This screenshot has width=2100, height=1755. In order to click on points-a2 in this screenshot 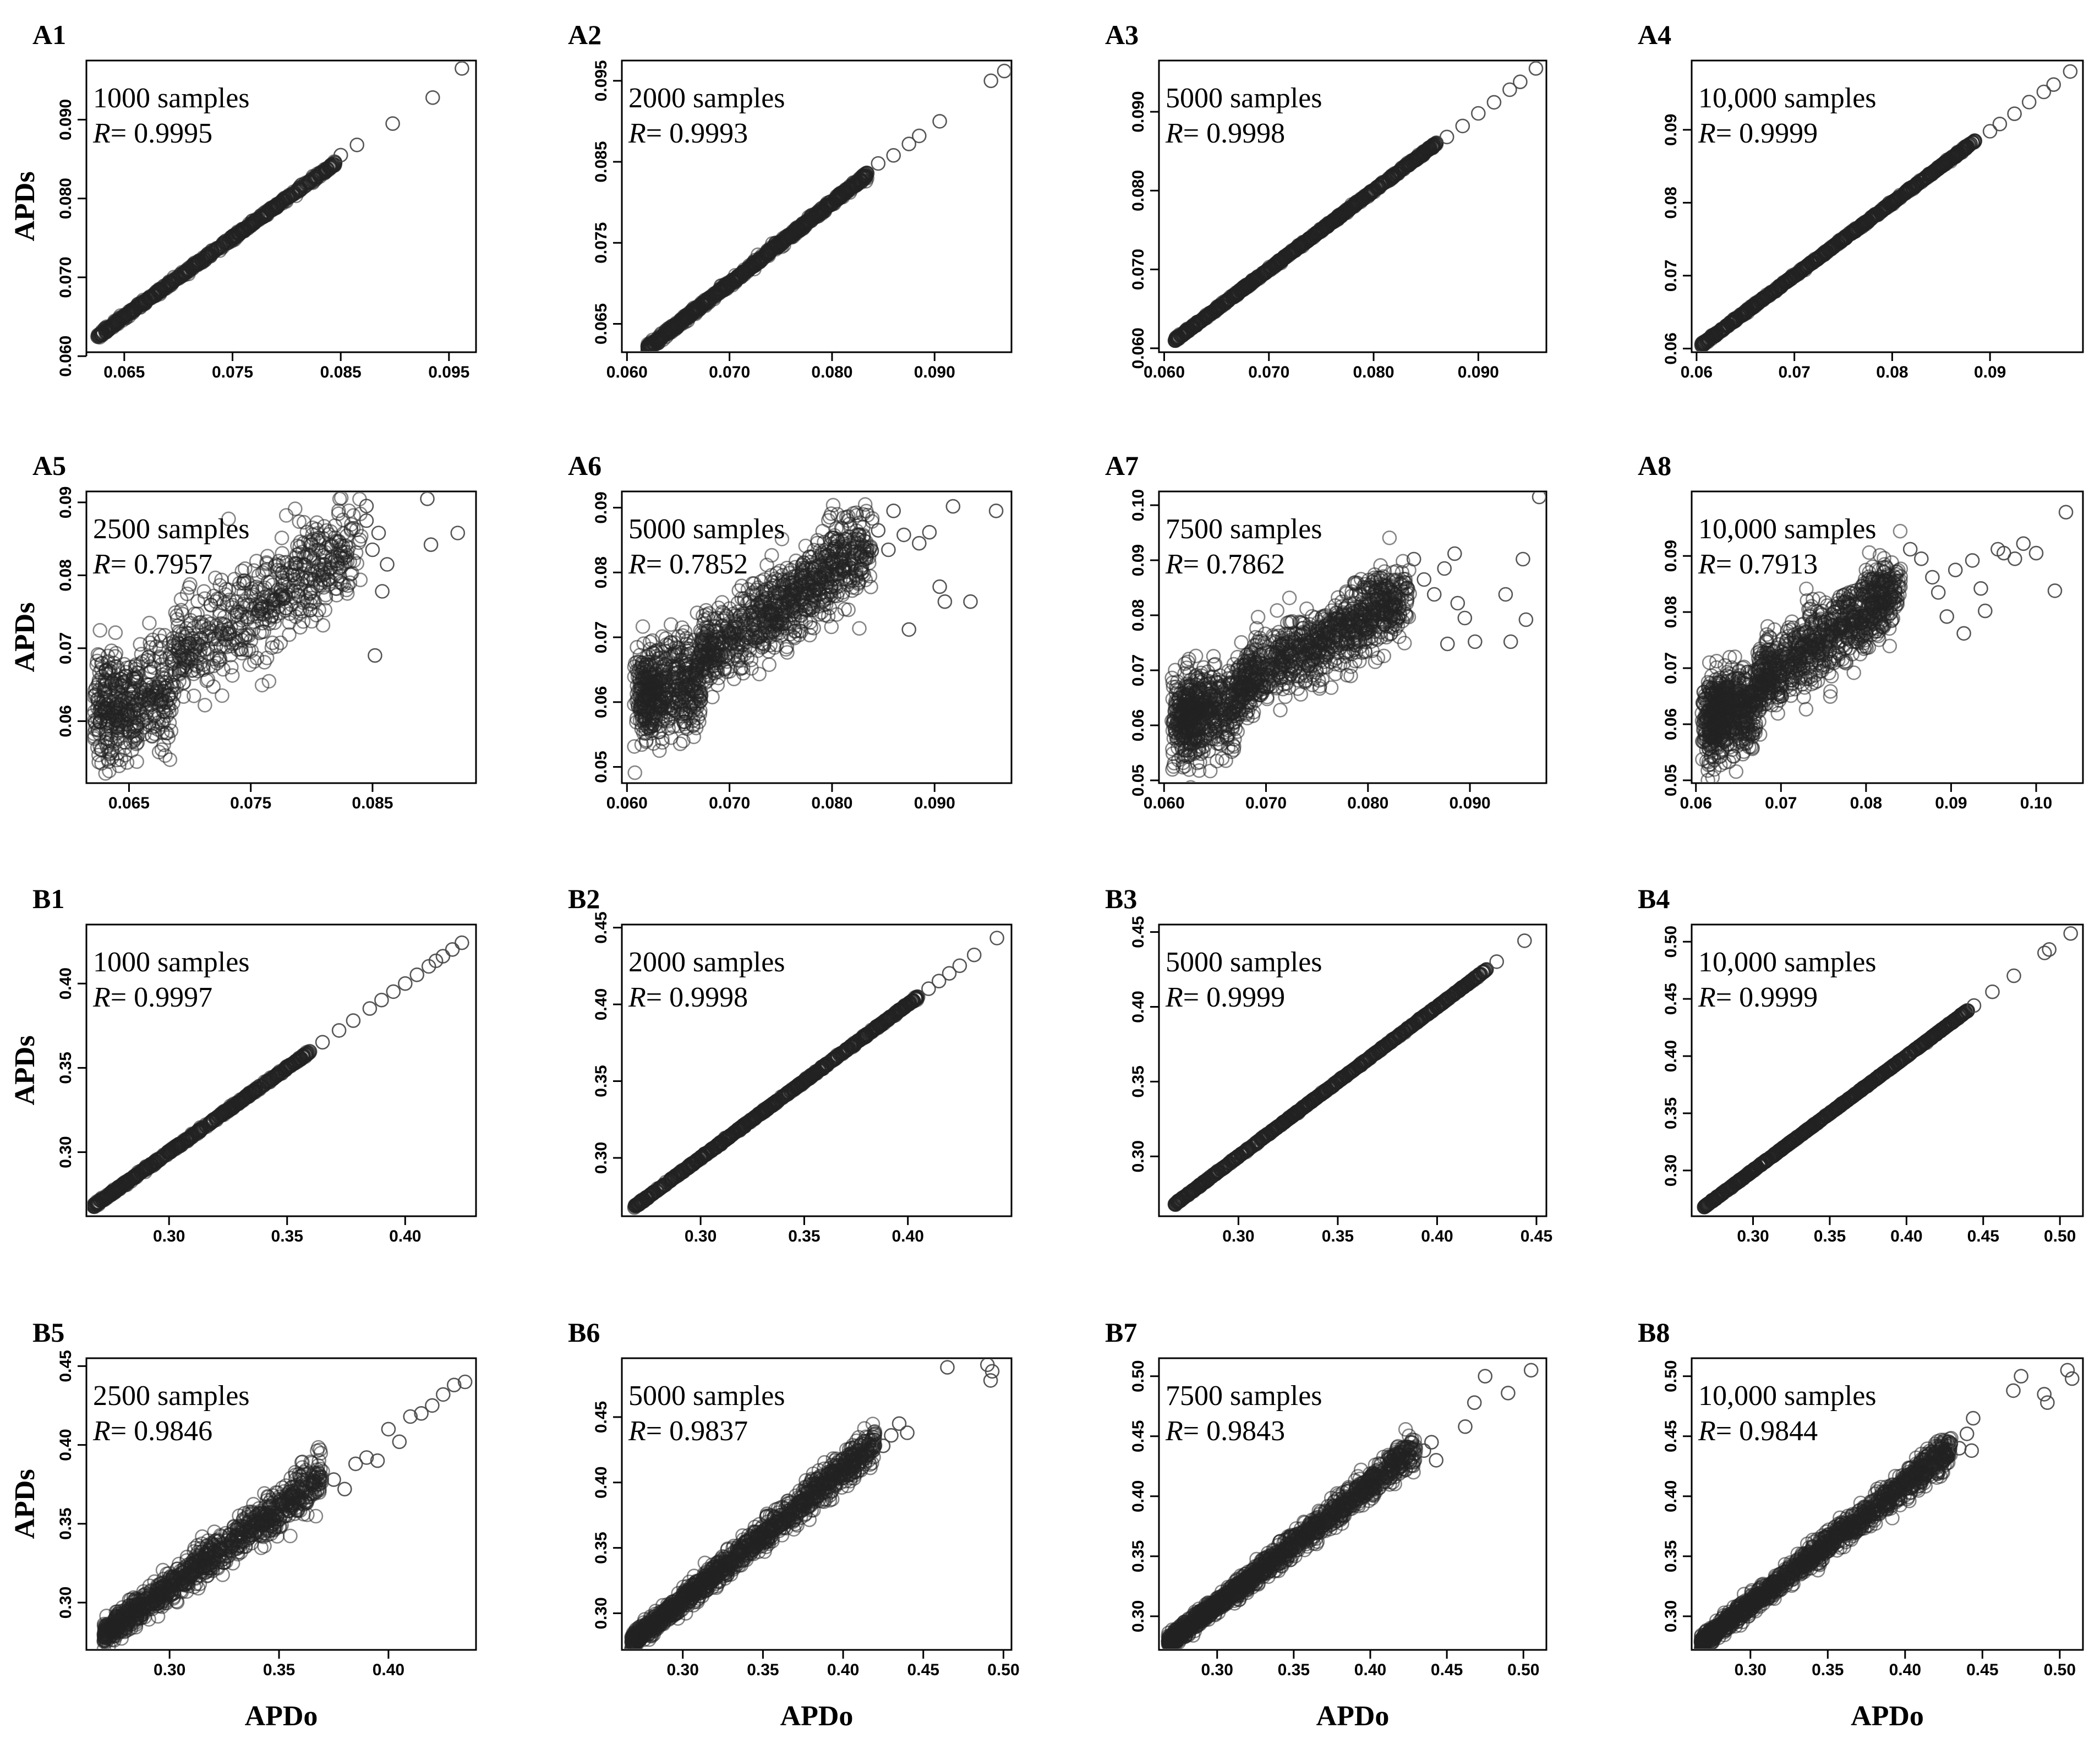, I will do `click(825, 207)`.